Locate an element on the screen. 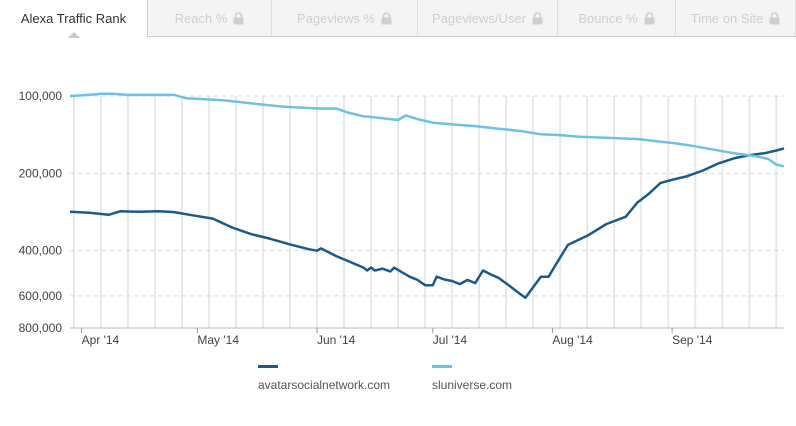 The width and height of the screenshot is (796, 426). legend-label-0: avatarsocialnetwork.com is located at coordinates (324, 385).